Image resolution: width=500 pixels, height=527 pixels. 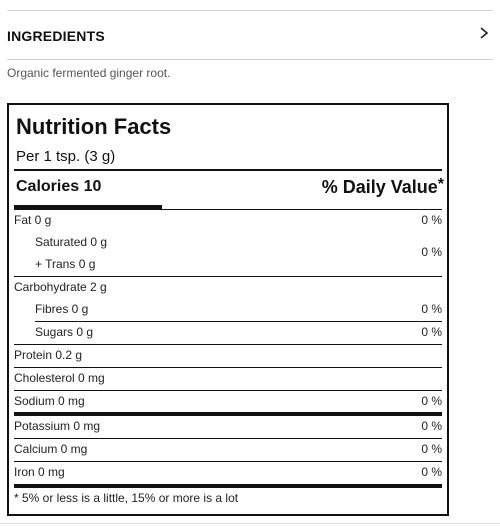 I want to click on daily-value-header: % Daily Value*, so click(x=382, y=186).